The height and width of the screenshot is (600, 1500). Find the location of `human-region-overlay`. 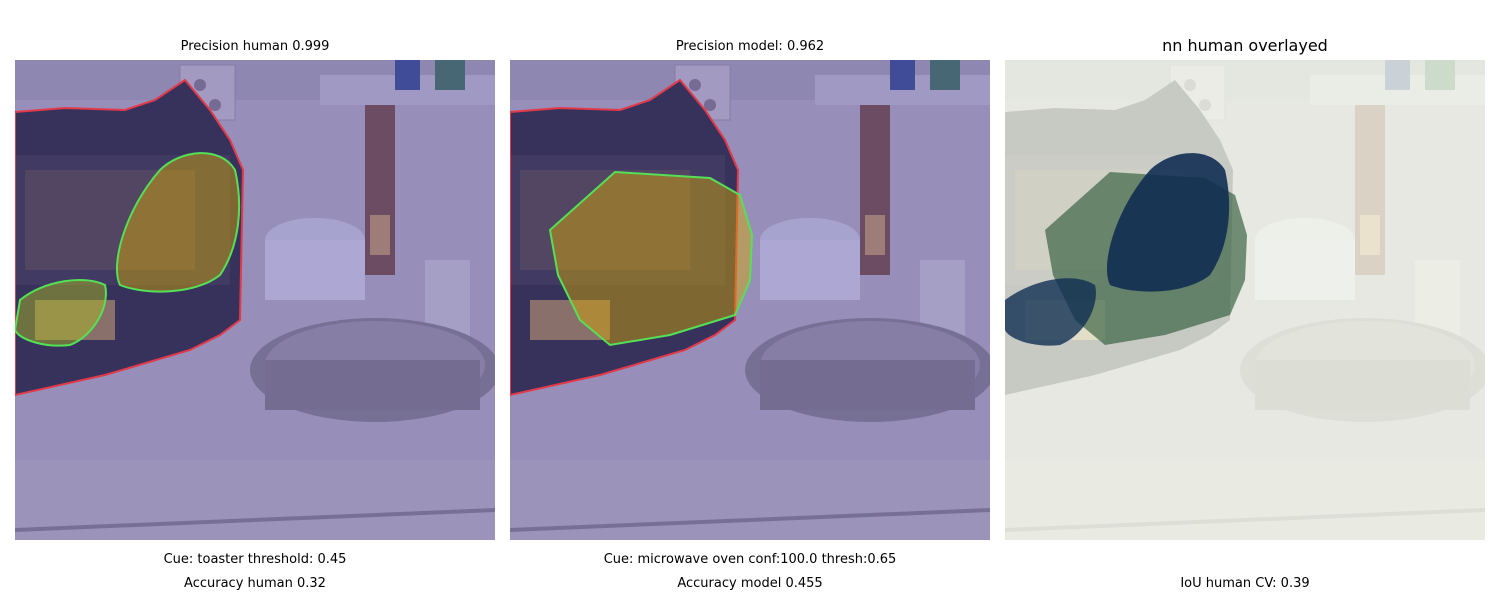

human-region-overlay is located at coordinates (1168, 222).